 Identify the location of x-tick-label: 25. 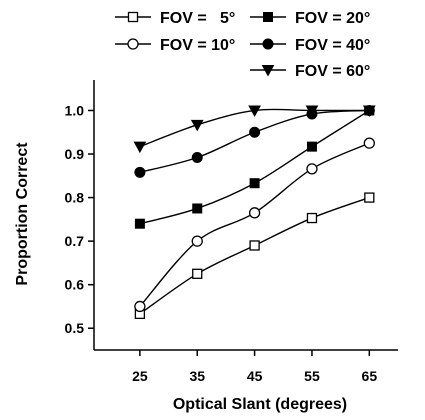
(140, 376).